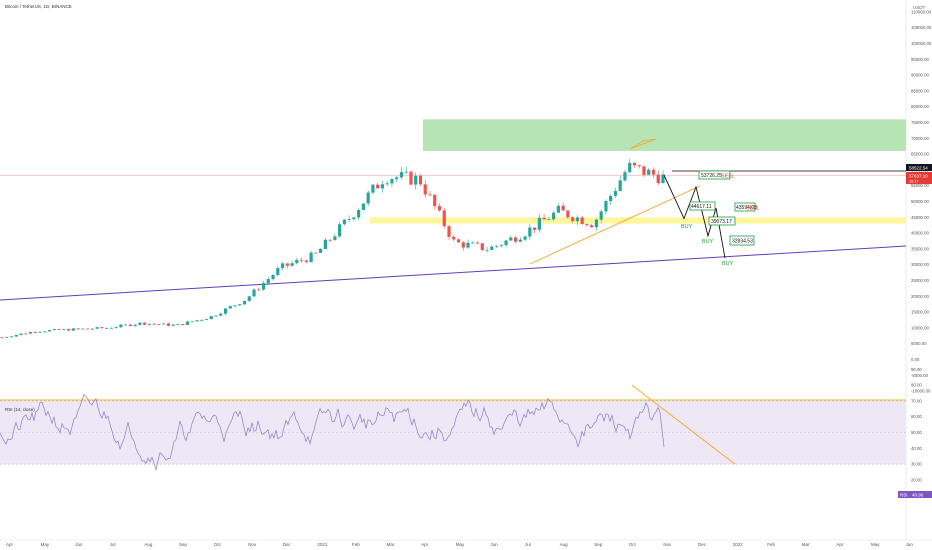 This screenshot has height=550, width=932. What do you see at coordinates (218, 544) in the screenshot?
I see `time-tick-label: Oct` at bounding box center [218, 544].